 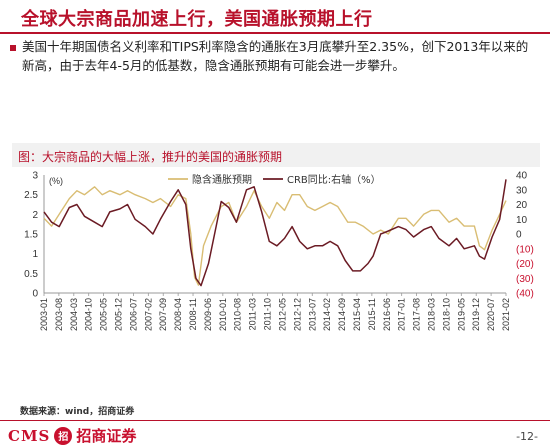 I want to click on logo-mark-icon: 招, so click(x=63, y=435).